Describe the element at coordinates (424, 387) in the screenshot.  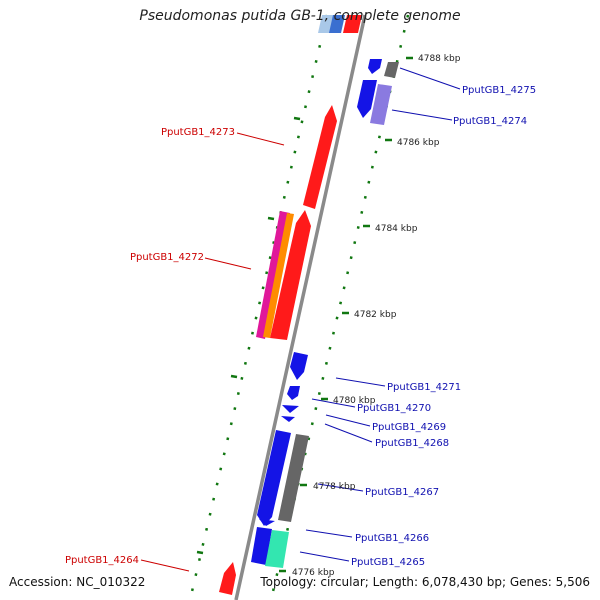
I see `gene-label-4271: PputGB1_4271` at that location.